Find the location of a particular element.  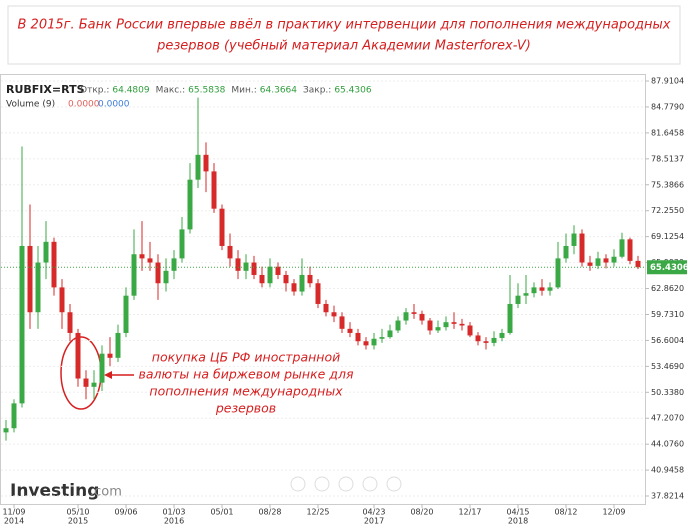

ohlc-label: Закр.: is located at coordinates (317, 91).